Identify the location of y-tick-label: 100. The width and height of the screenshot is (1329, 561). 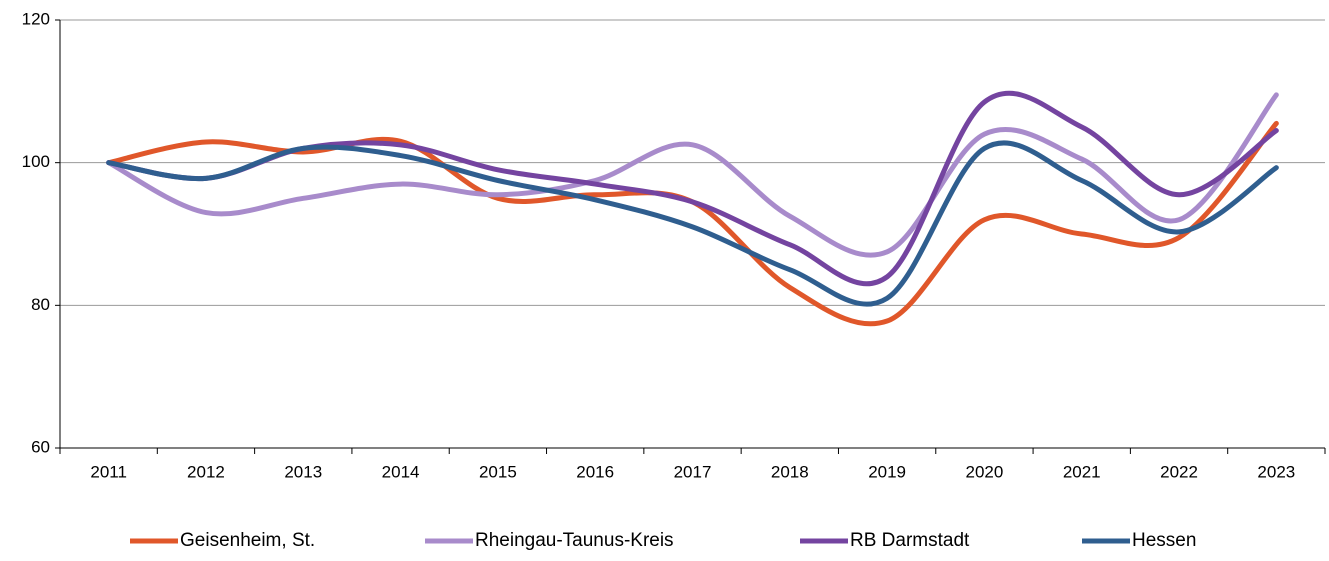
(36, 161).